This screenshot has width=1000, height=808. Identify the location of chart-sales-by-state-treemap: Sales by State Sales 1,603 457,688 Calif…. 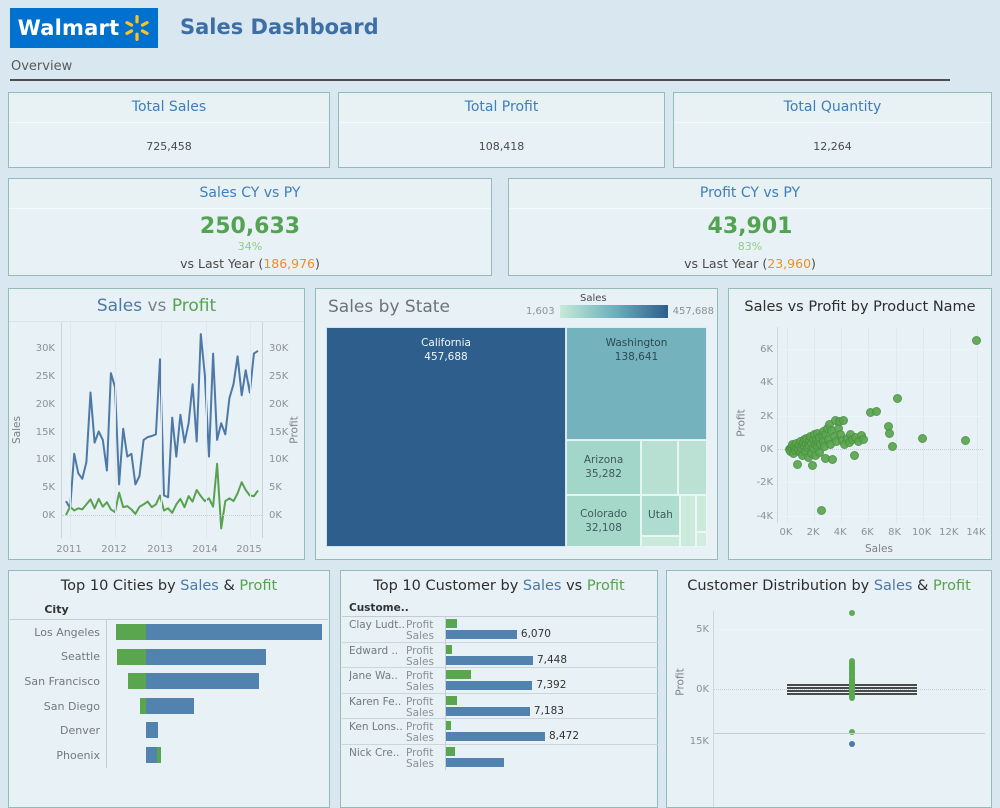
(516, 424).